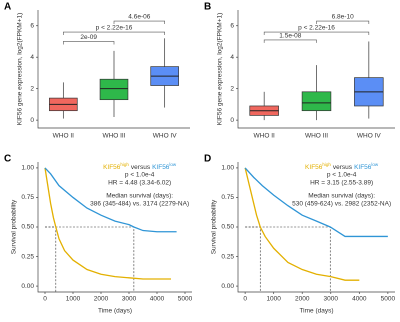 Image resolution: width=400 pixels, height=322 pixels. What do you see at coordinates (341, 183) in the screenshot?
I see `note: HR = 3.15 (2.55-3.89)` at bounding box center [341, 183].